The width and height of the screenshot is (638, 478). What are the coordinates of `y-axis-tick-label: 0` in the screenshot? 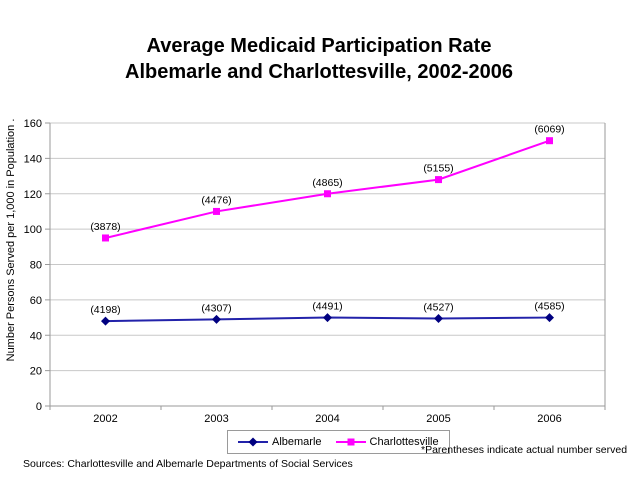 It's located at (39, 407).